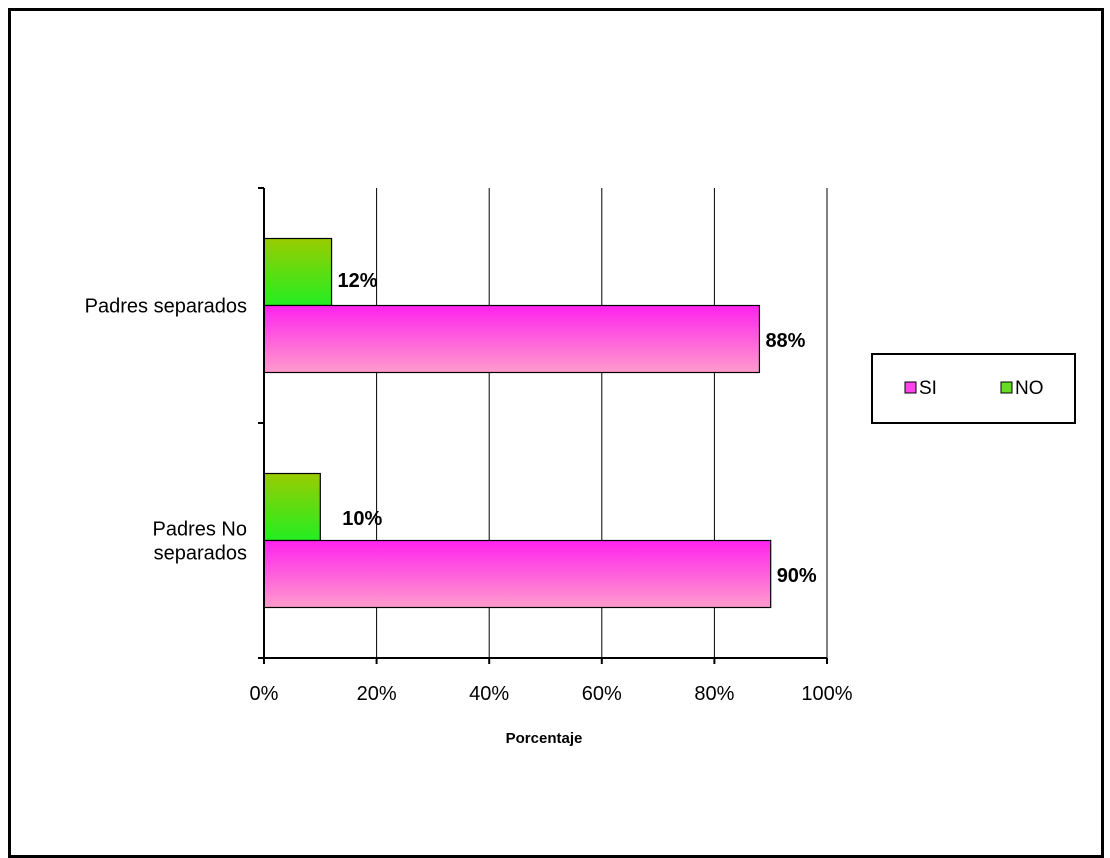 This screenshot has height=858, width=1110. What do you see at coordinates (358, 281) in the screenshot?
I see `data-label-no: 12%` at bounding box center [358, 281].